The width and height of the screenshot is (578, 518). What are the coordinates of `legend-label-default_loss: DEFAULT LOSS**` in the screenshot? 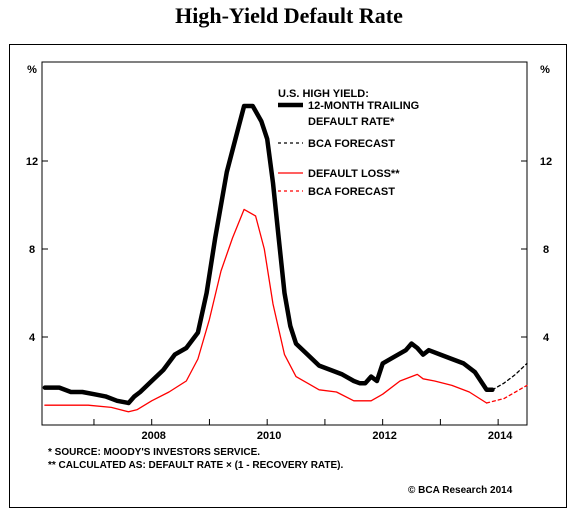 It's located at (354, 174).